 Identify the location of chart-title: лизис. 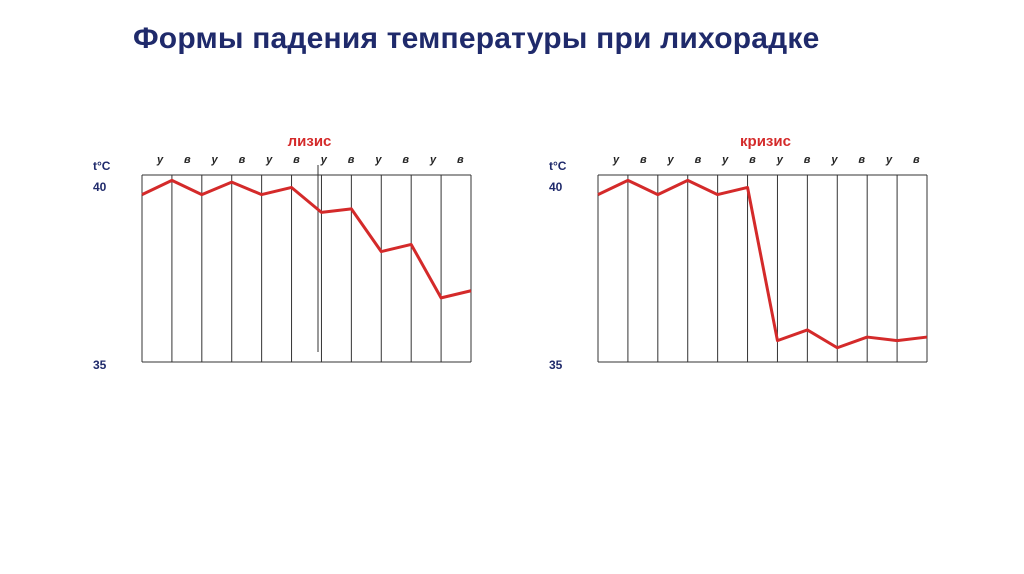
(310, 141).